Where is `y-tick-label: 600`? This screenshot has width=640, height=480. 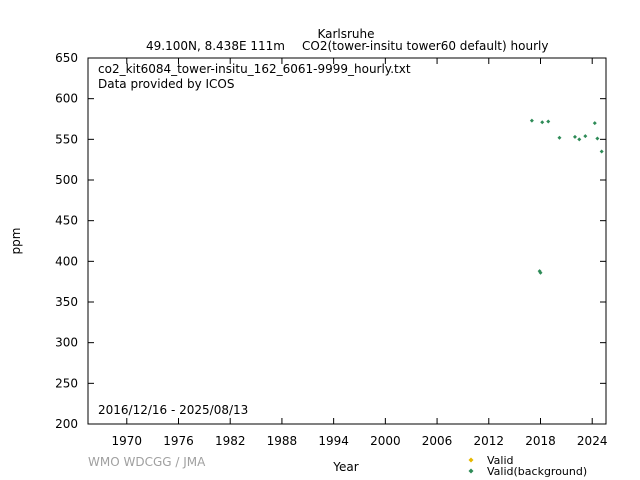 y-tick-label: 600 is located at coordinates (66, 99).